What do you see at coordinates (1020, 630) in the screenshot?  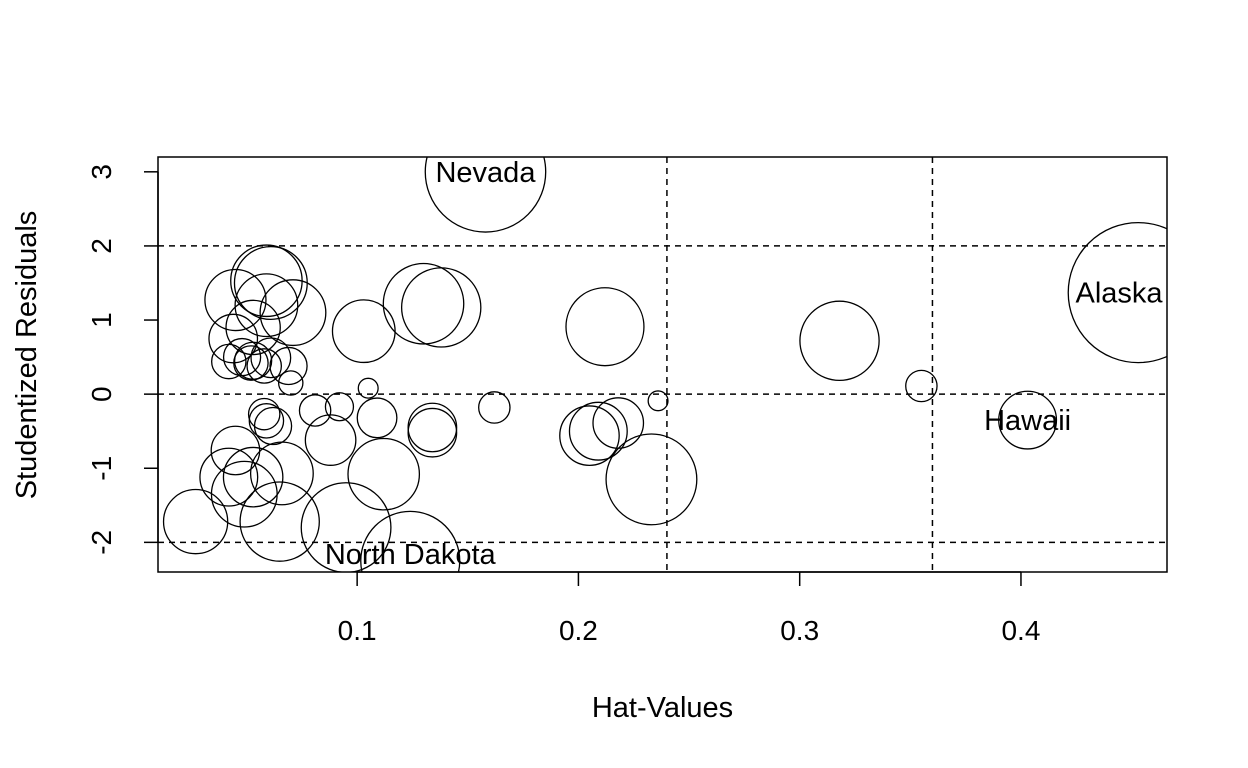 I see `x-tick-label: 0.4` at bounding box center [1020, 630].